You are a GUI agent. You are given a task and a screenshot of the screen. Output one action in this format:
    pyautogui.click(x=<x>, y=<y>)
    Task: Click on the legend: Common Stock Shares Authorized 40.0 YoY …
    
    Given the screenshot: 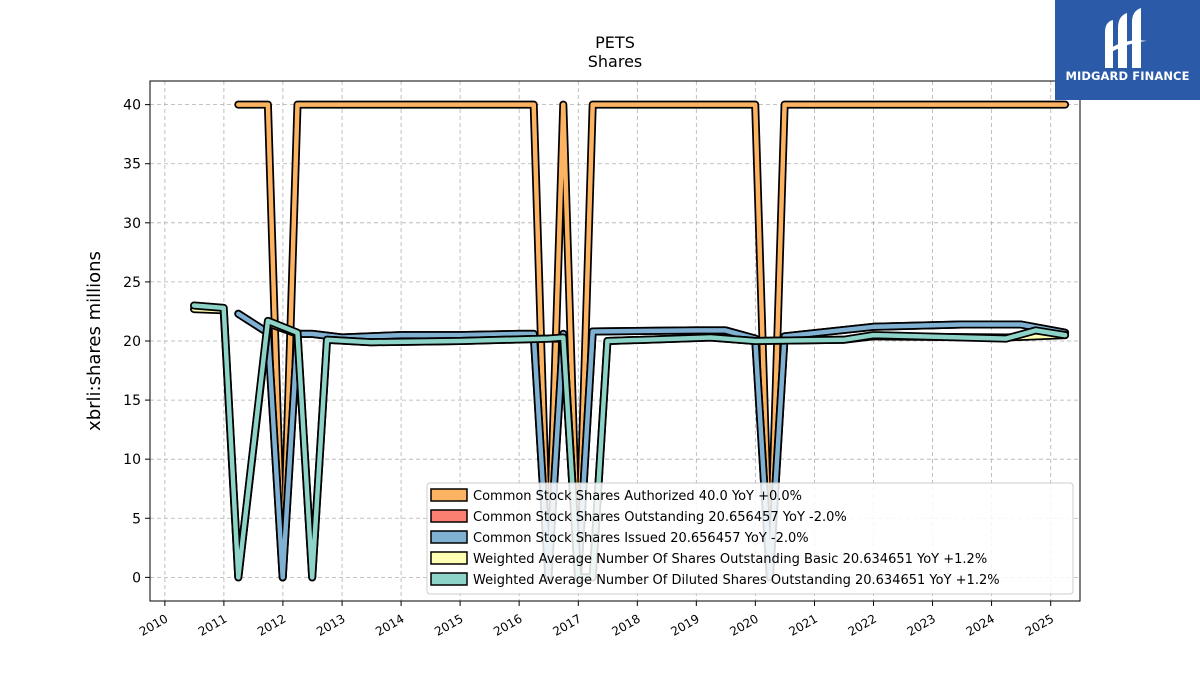 What is the action you would take?
    pyautogui.click(x=750, y=538)
    